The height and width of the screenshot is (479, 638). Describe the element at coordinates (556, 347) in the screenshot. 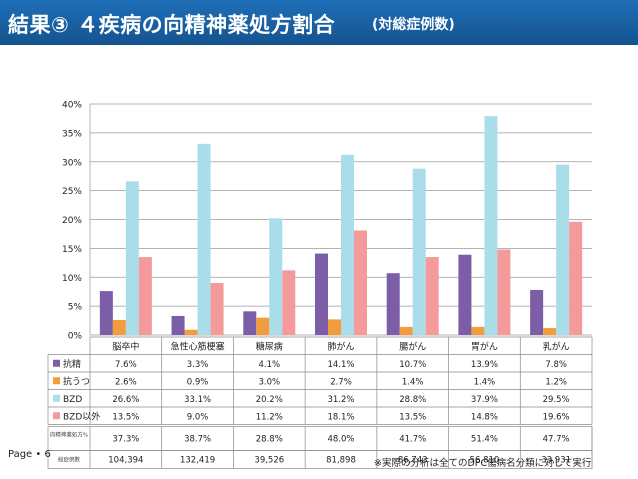

I see `category-label: 乳がん` at that location.